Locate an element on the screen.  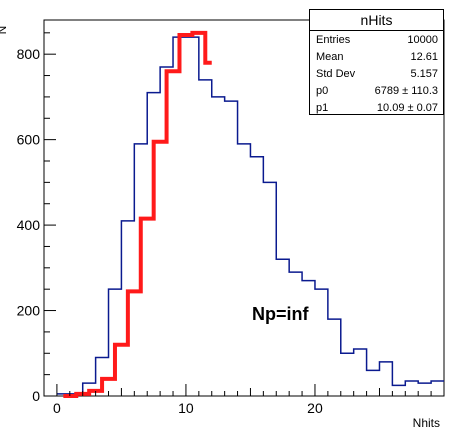
stats-row-stddev: Std Dev 5.157 is located at coordinates (376, 73).